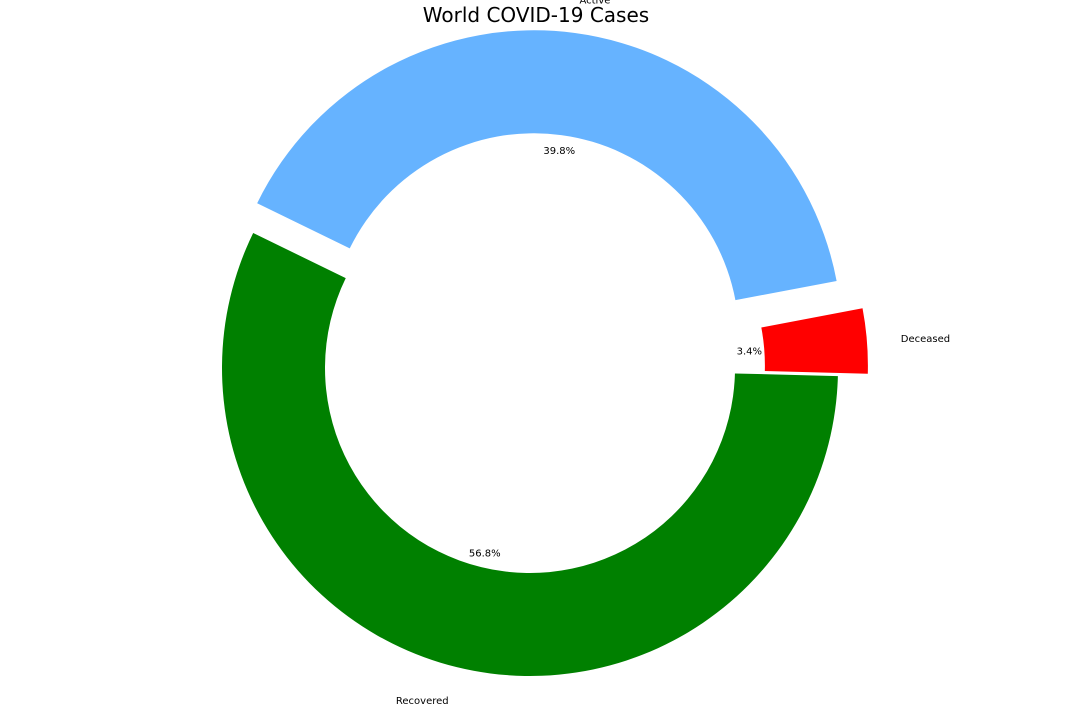 The image size is (1072, 712). Describe the element at coordinates (485, 554) in the screenshot. I see `percent-label-recovered: 56.8%` at that location.